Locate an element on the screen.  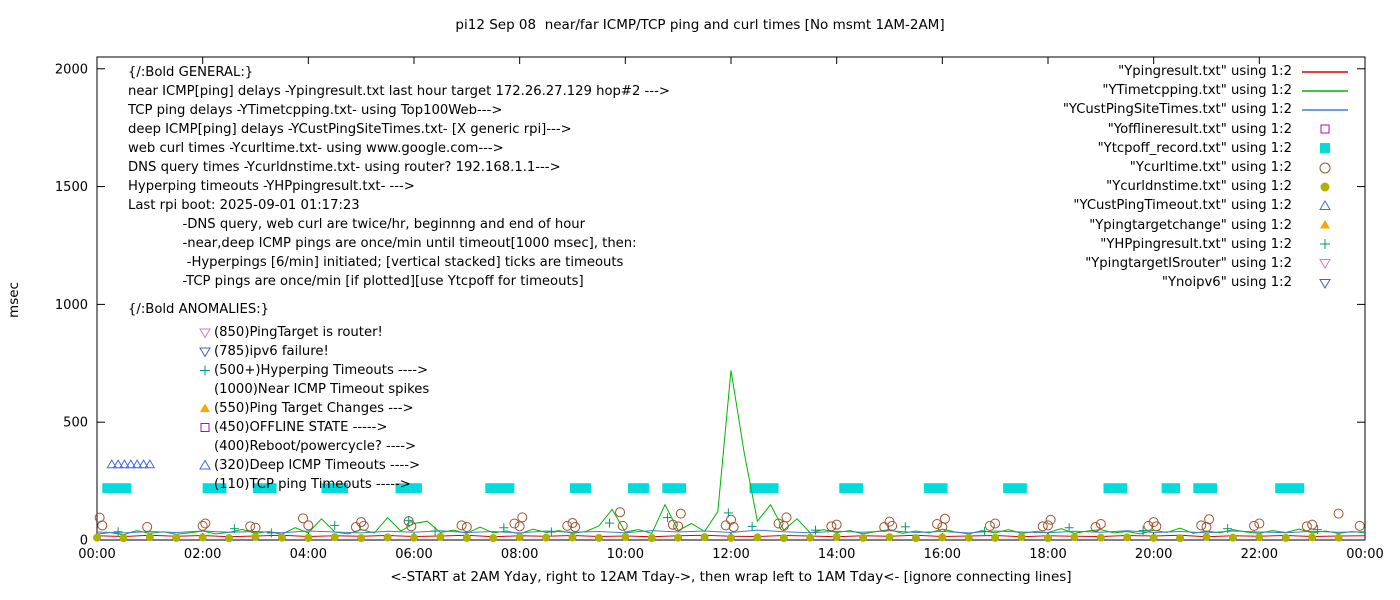
anomaly-item: (1000)Near ICMP Timeout spikes is located at coordinates (313, 389).